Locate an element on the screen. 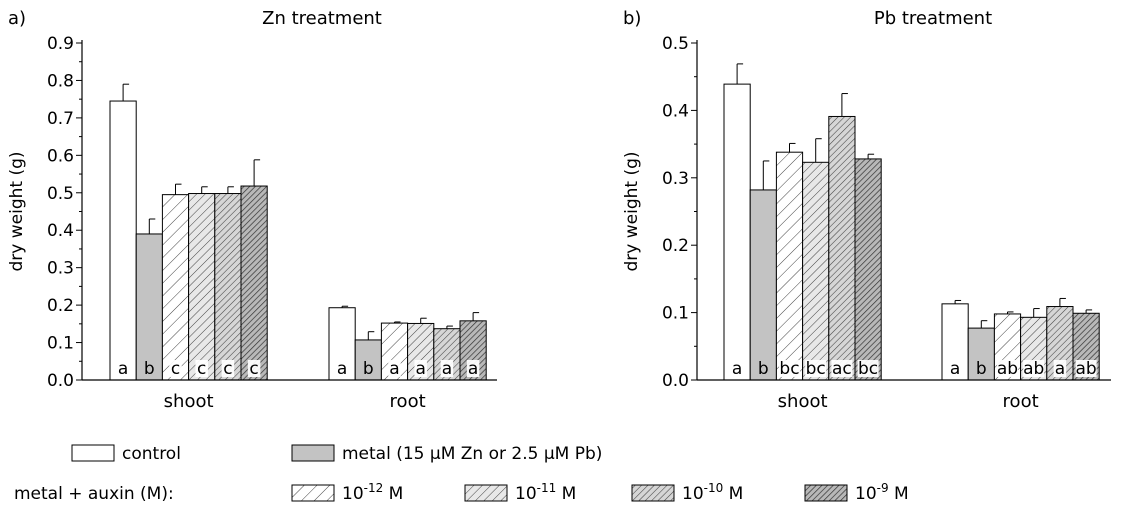  x-category-label: shoot is located at coordinates (803, 401).